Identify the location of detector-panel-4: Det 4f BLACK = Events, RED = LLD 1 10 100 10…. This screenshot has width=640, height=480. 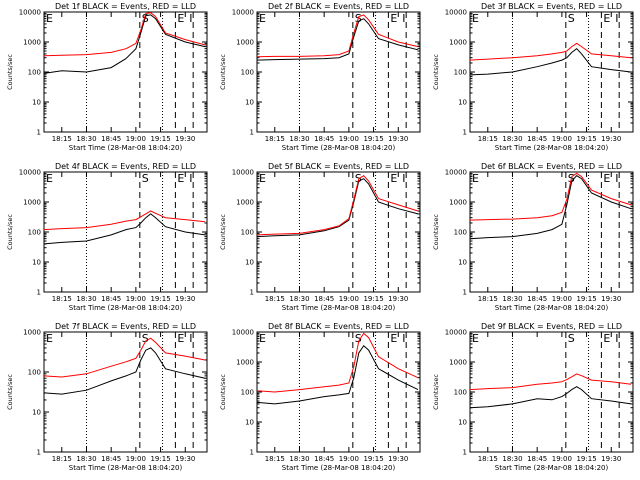
(107, 237).